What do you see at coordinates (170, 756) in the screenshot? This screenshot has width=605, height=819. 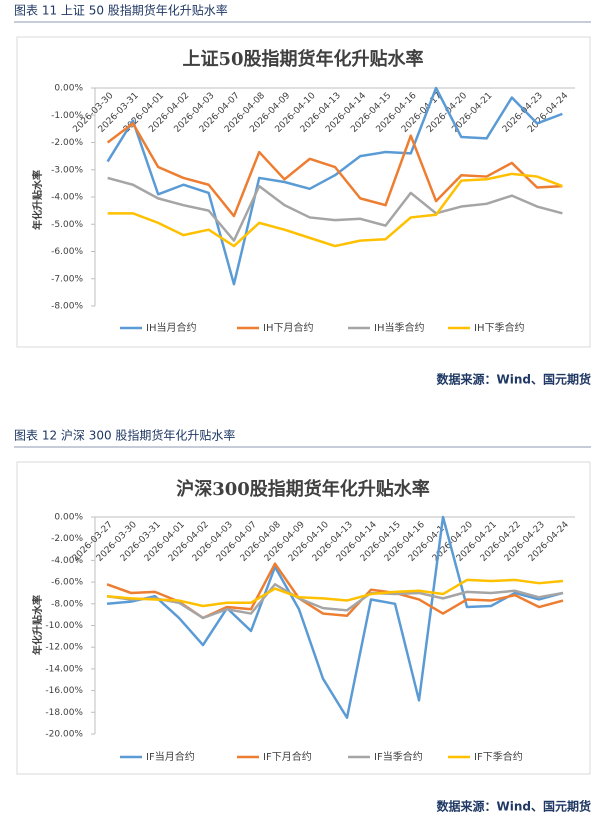 I see `legend-label: IF当月合约` at bounding box center [170, 756].